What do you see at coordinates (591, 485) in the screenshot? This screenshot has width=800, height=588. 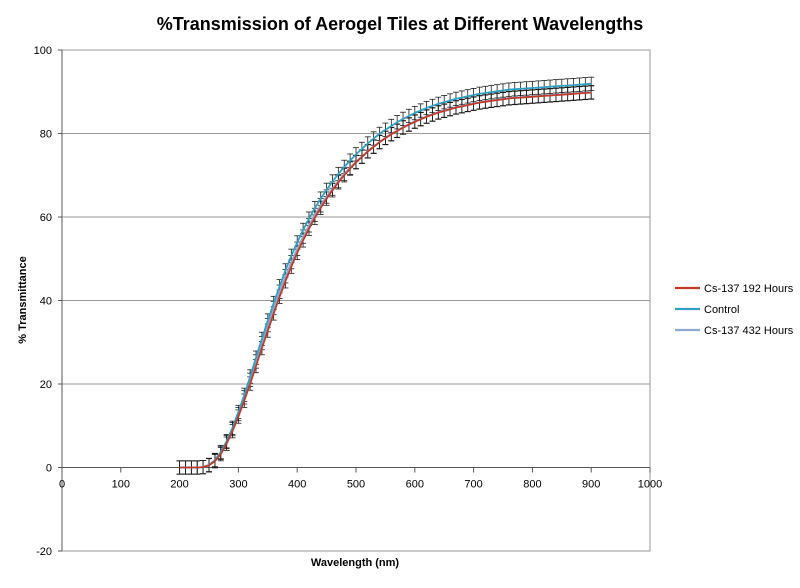 I see `x-tick-label: 900` at bounding box center [591, 485].